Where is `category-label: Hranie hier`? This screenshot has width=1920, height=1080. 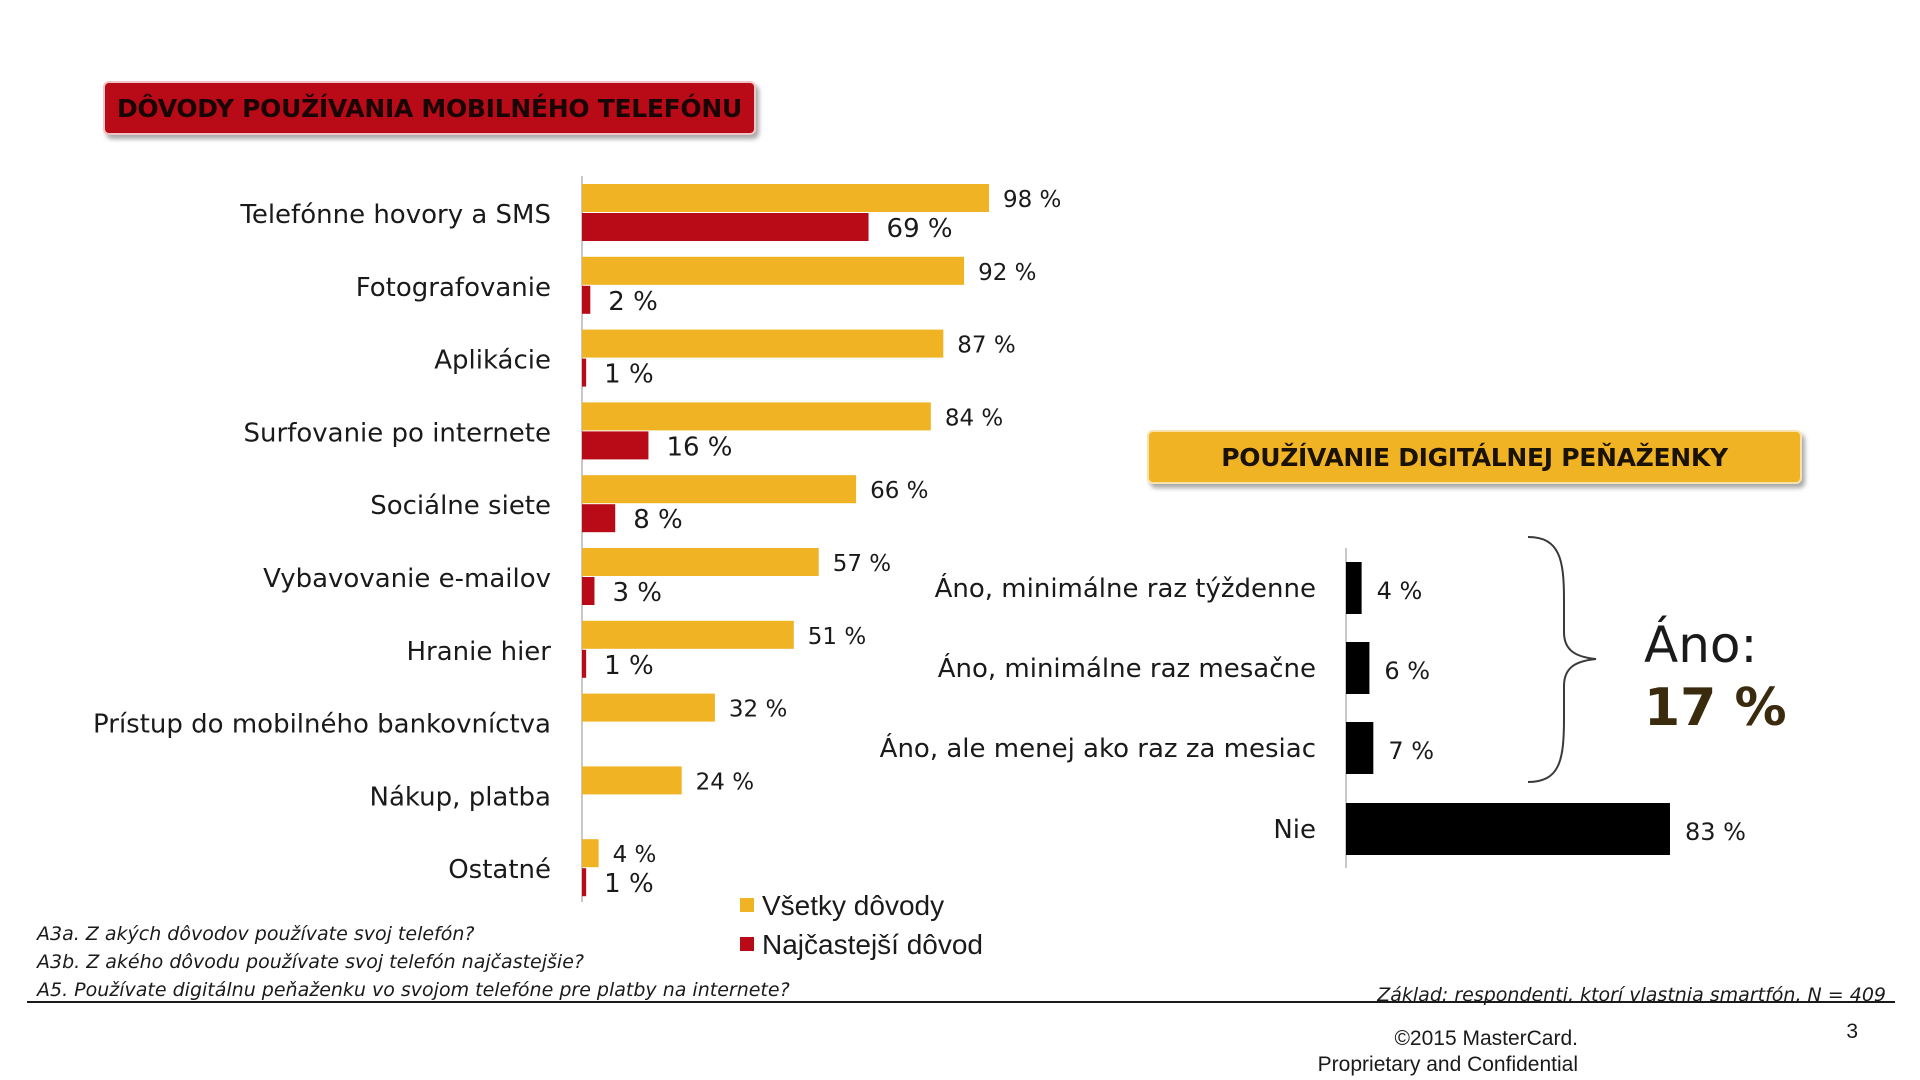
category-label: Hranie hier is located at coordinates (478, 652).